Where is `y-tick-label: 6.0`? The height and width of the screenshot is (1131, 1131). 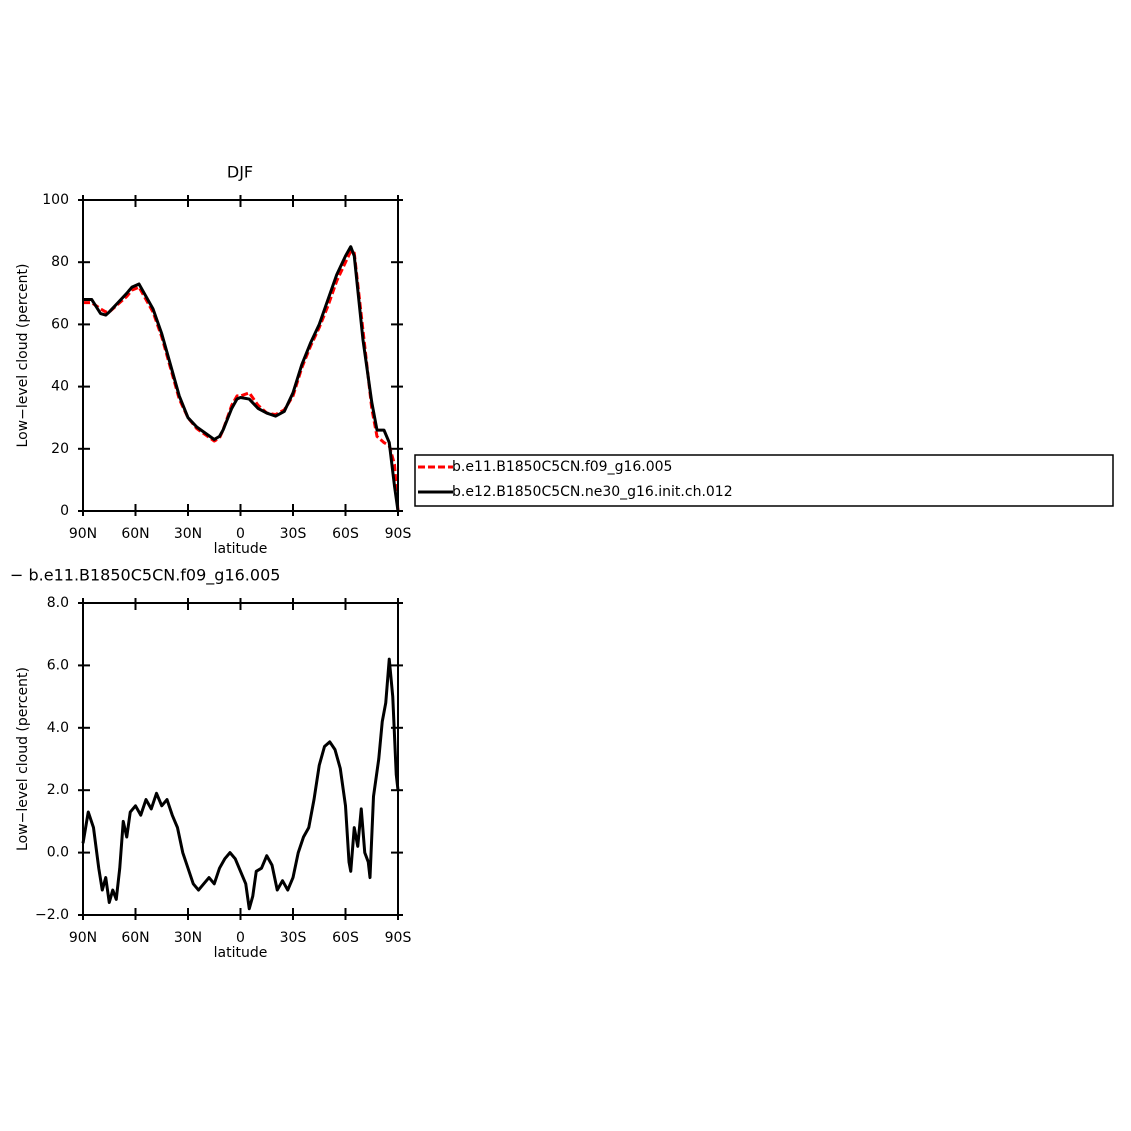 y-tick-label: 6.0 is located at coordinates (58, 665).